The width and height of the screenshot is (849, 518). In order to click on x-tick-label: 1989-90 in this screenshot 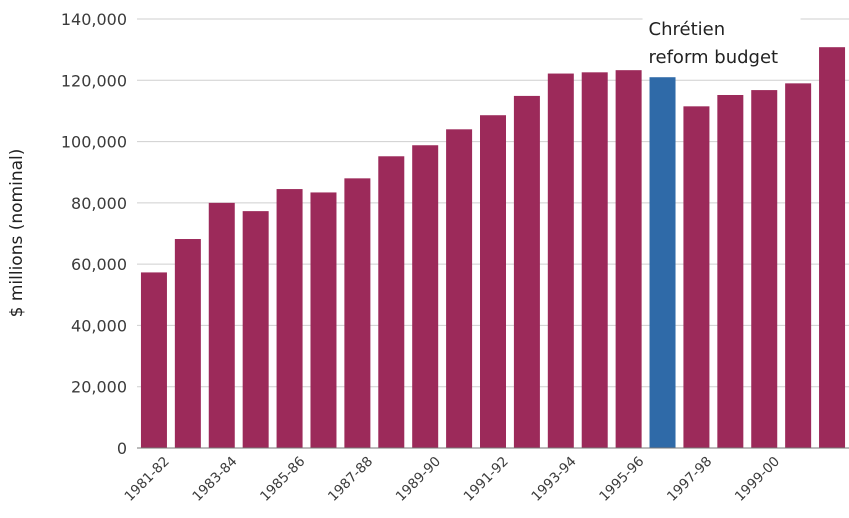, I will do `click(418, 479)`.